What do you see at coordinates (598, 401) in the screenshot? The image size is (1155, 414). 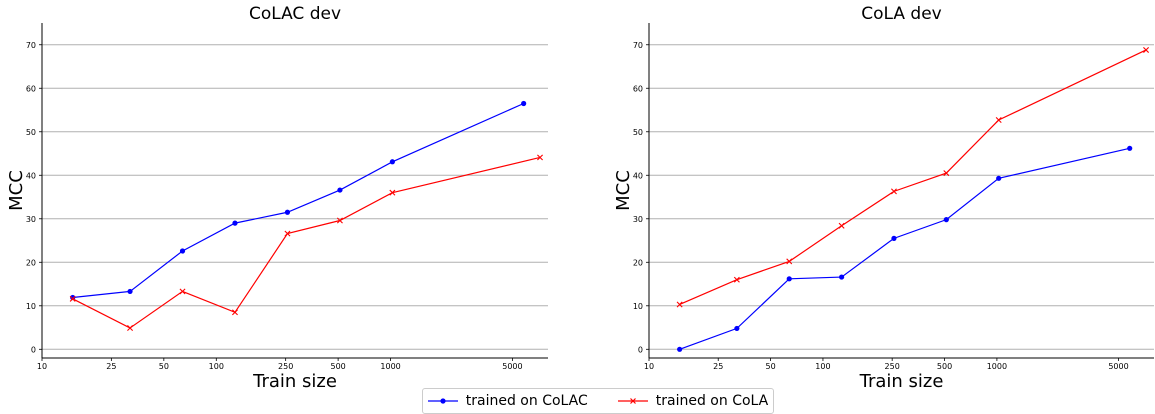 I see `legend: trained on CoLAC trained on CoLA` at bounding box center [598, 401].